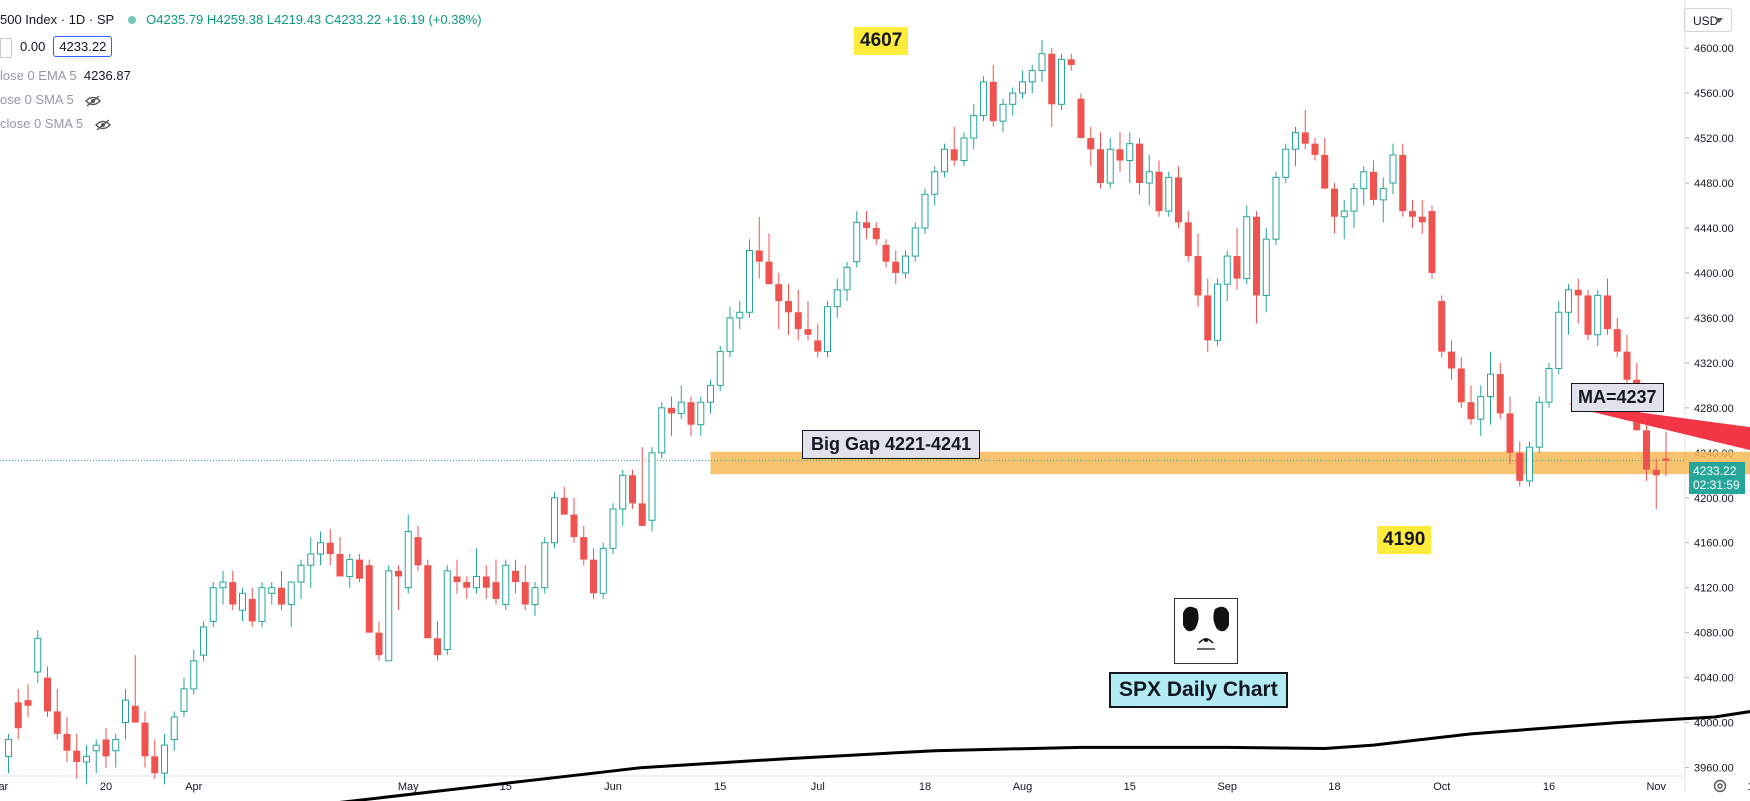 The width and height of the screenshot is (1750, 801). Describe the element at coordinates (132, 20) in the screenshot. I see `status-dot-icon` at that location.